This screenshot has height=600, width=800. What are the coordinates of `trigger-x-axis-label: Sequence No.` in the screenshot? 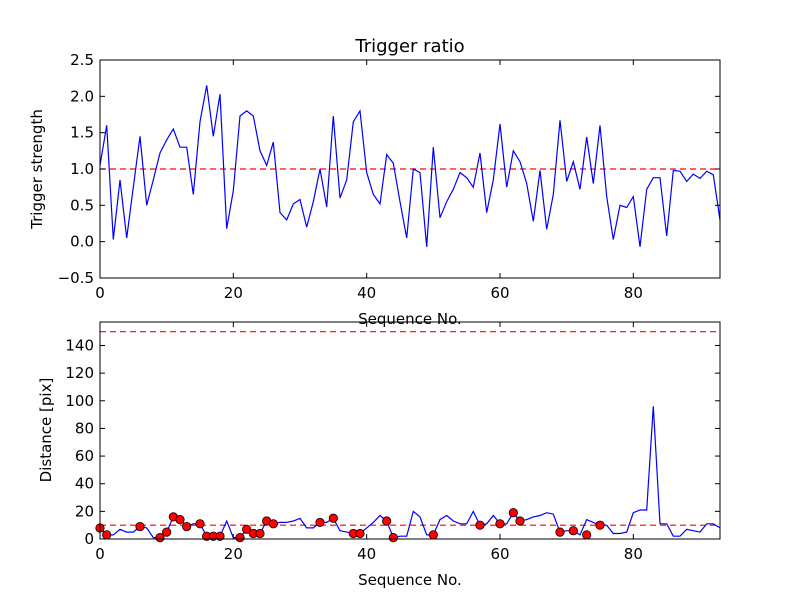 It's located at (410, 319).